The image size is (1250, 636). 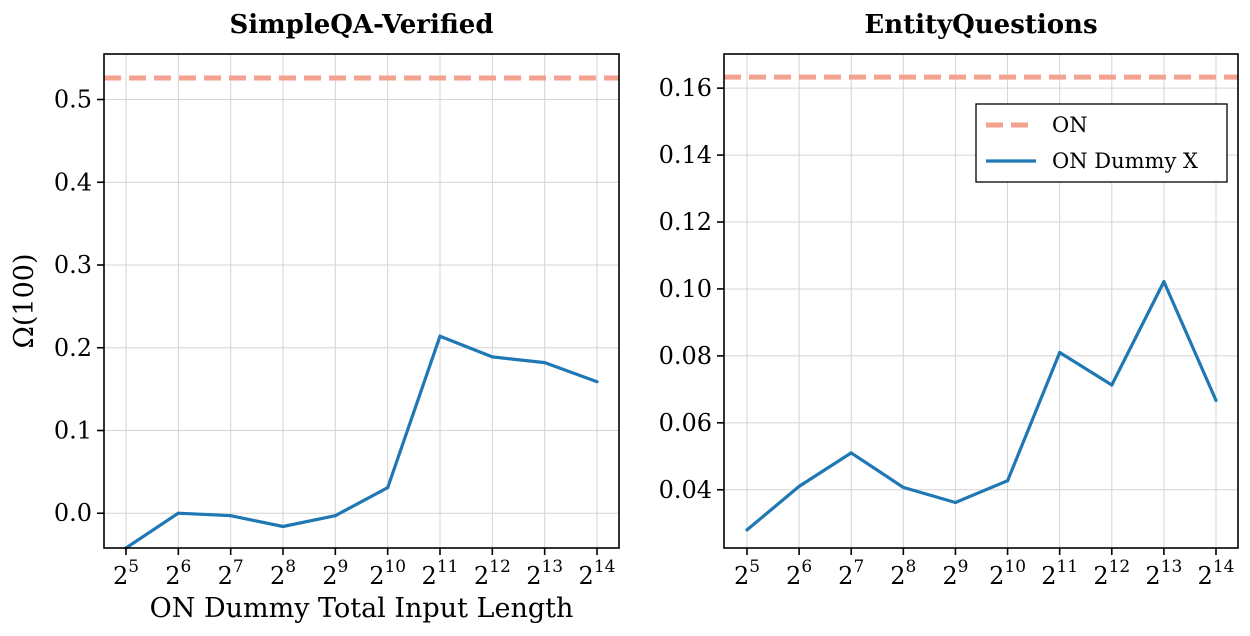 I want to click on y-tick-label: 0.2, so click(x=73, y=348).